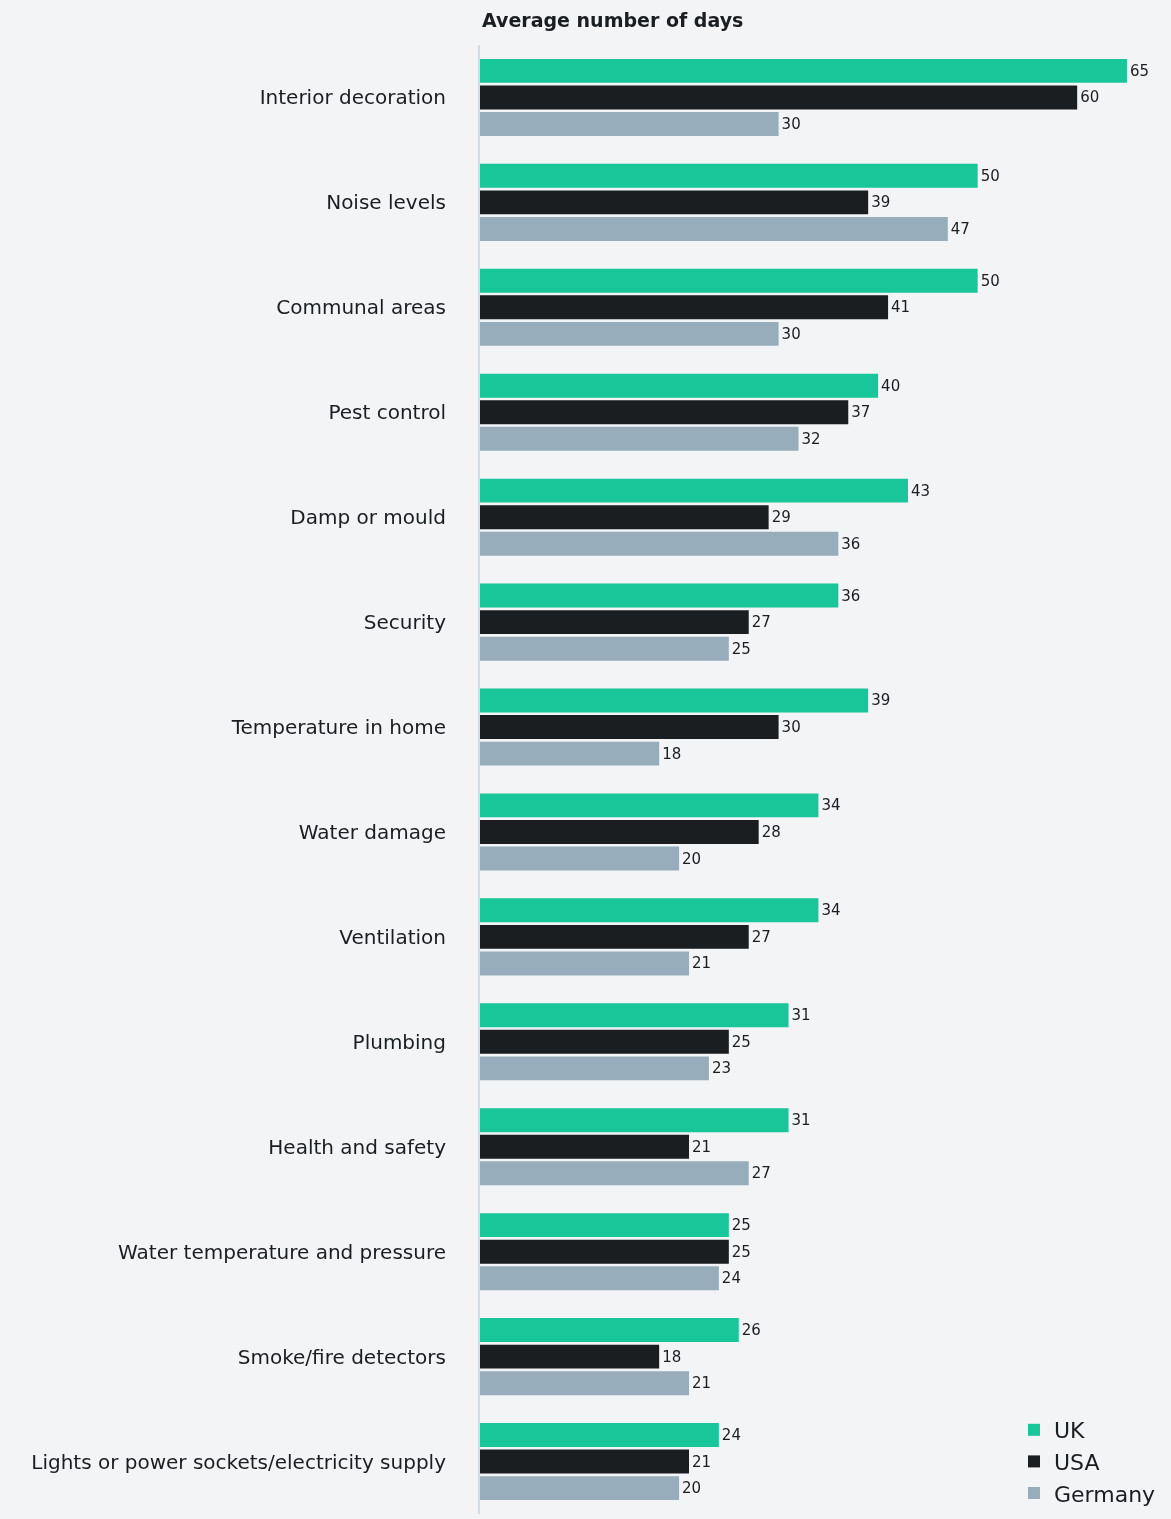 Image resolution: width=1171 pixels, height=1519 pixels. What do you see at coordinates (361, 307) in the screenshot?
I see `y-tick-label: Communal areas` at bounding box center [361, 307].